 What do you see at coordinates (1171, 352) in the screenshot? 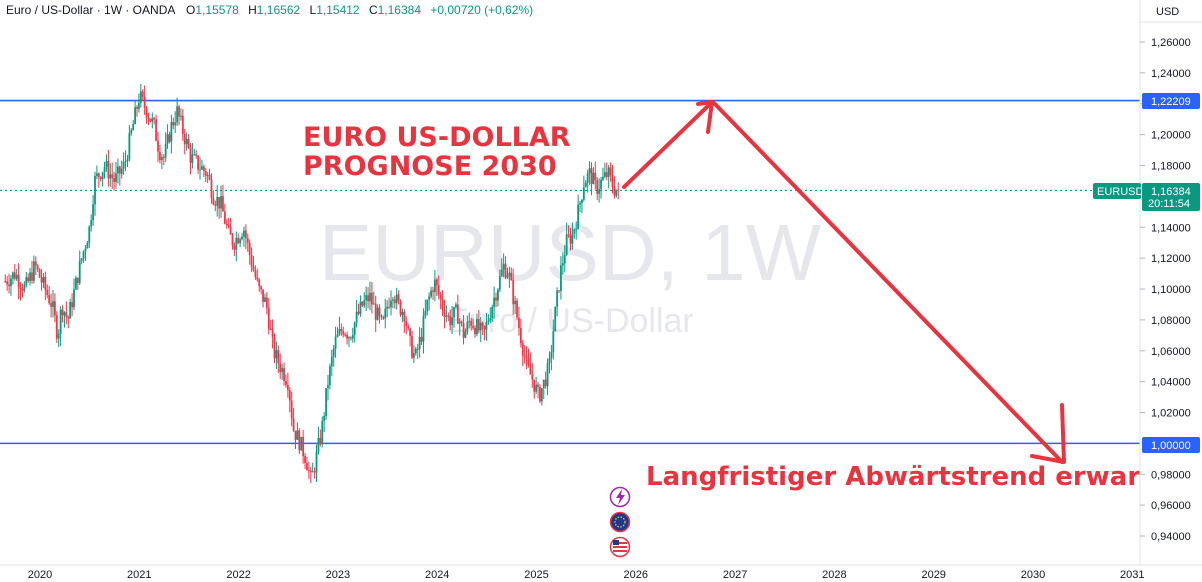
I see `y-tick-label: 1,06000` at bounding box center [1171, 352].